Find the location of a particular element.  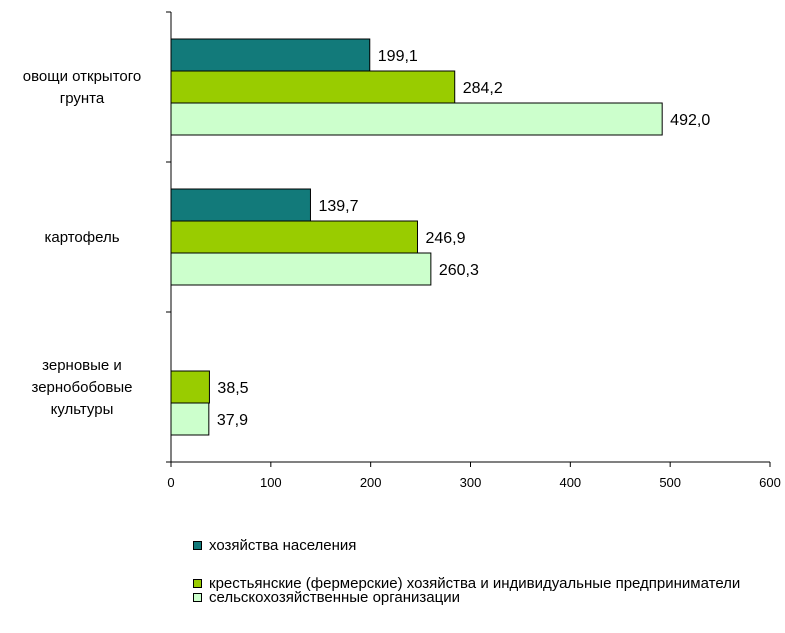

category-label: картофель is located at coordinates (81, 237).